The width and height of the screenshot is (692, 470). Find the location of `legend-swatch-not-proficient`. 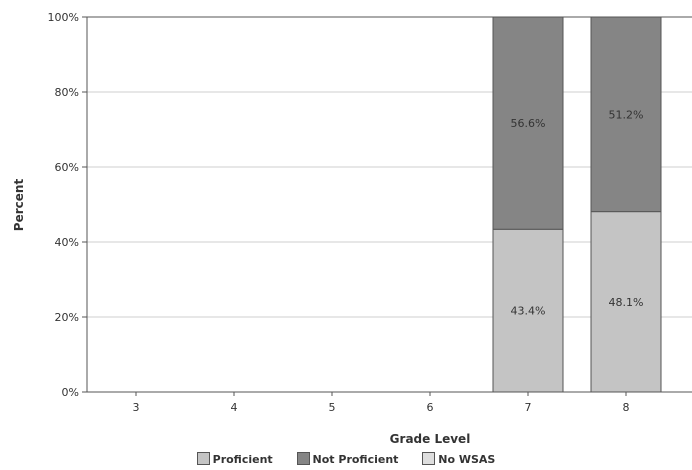

legend-swatch-not-proficient is located at coordinates (303, 458).